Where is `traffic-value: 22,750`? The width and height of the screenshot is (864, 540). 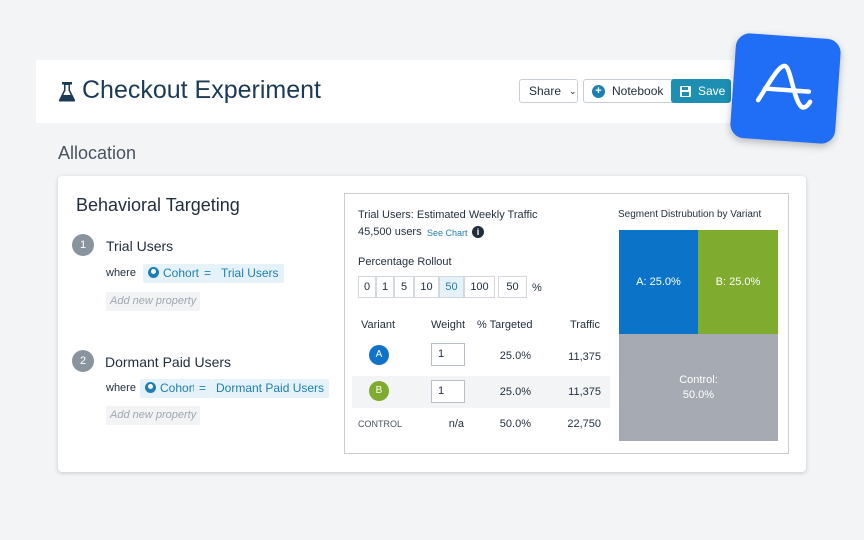
traffic-value: 22,750 is located at coordinates (584, 424).